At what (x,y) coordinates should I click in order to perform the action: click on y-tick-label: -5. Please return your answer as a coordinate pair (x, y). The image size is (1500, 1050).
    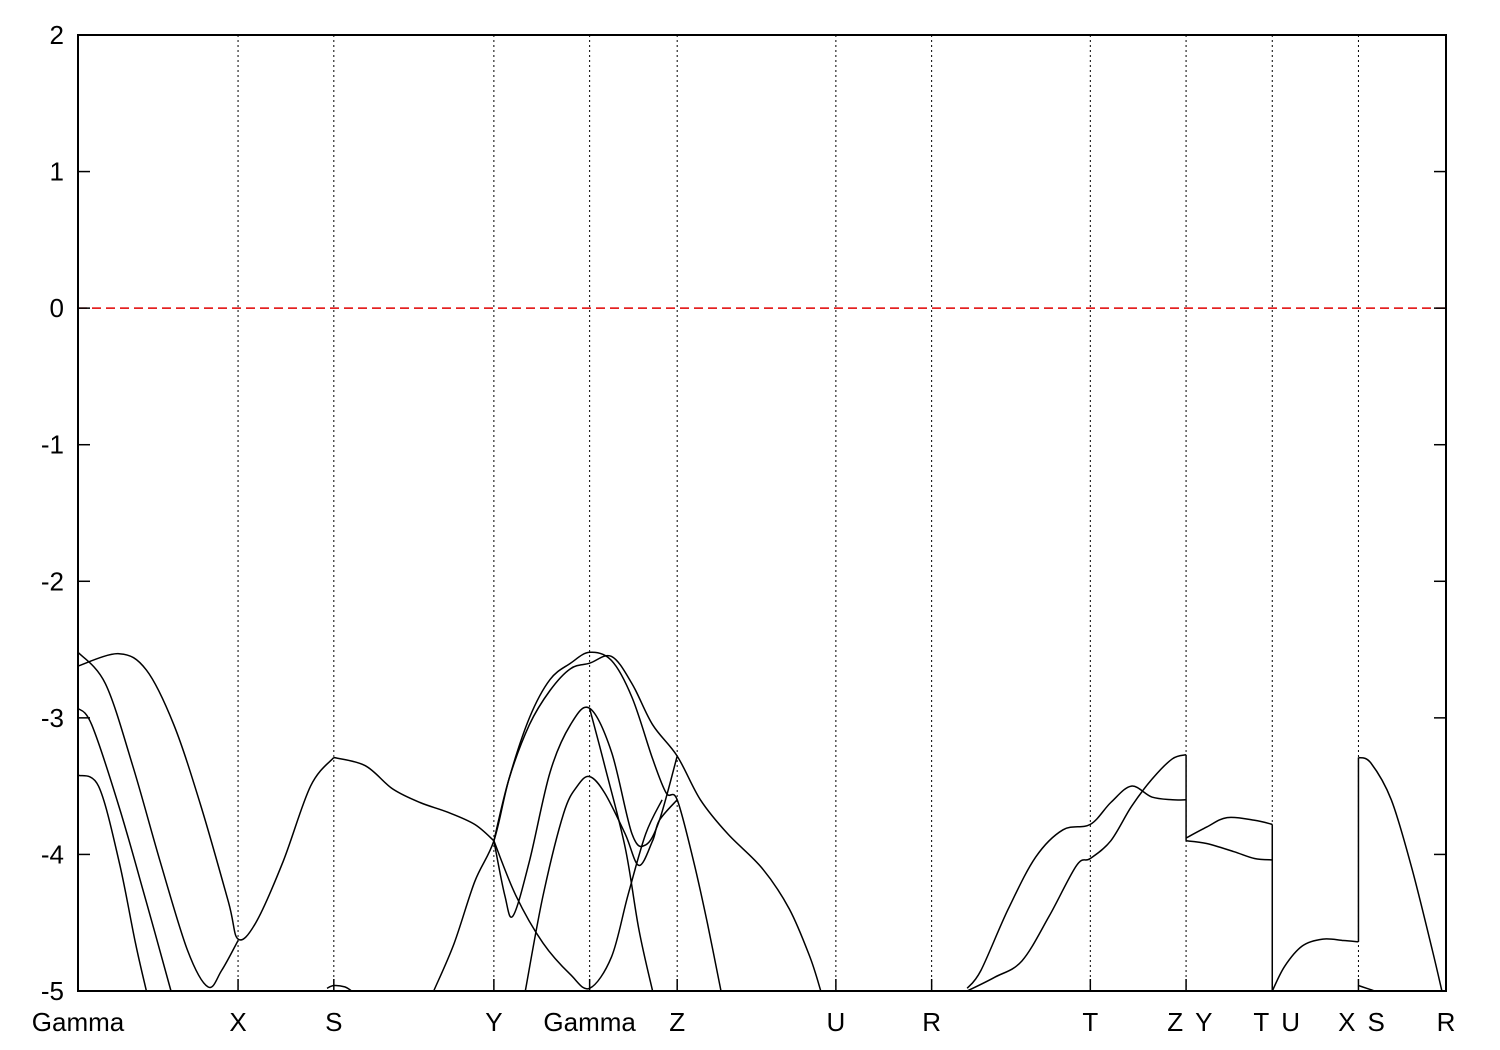
    Looking at the image, I should click on (52, 991).